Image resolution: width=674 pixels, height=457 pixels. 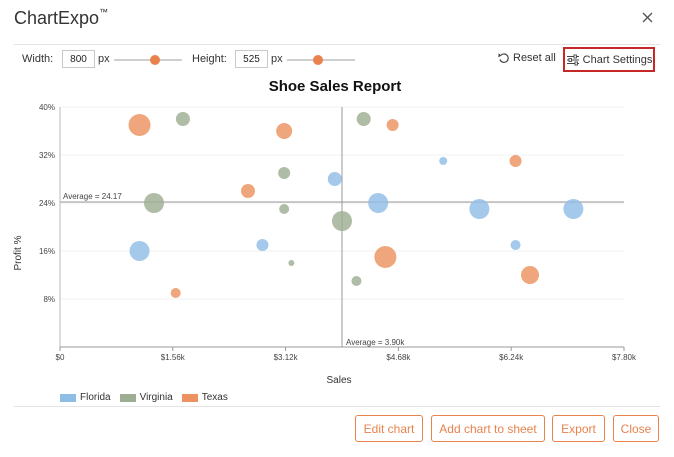 I want to click on sliders-icon, so click(x=572, y=59).